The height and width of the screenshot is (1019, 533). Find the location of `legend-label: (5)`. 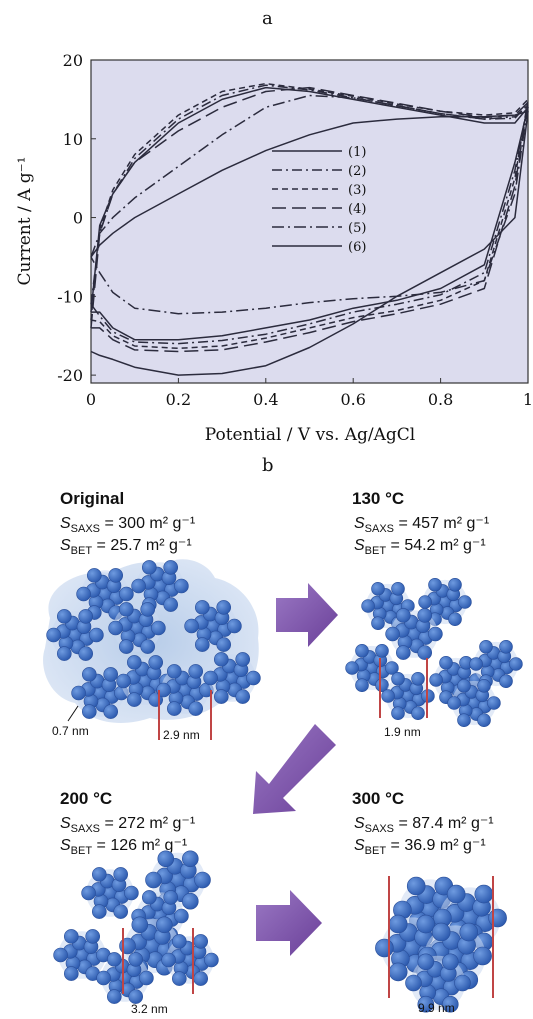

legend-label: (5) is located at coordinates (357, 228).